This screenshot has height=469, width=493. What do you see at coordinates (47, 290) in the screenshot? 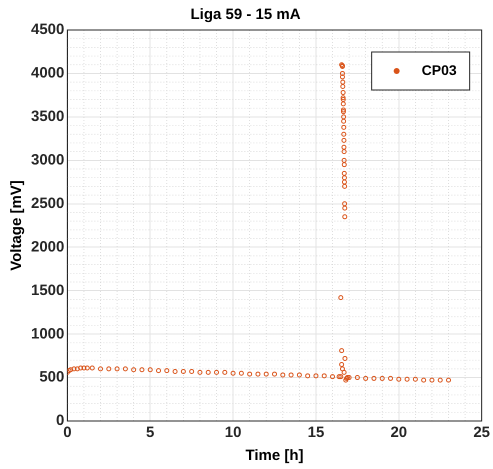
I see `y-tick-label: 1500` at bounding box center [47, 290].